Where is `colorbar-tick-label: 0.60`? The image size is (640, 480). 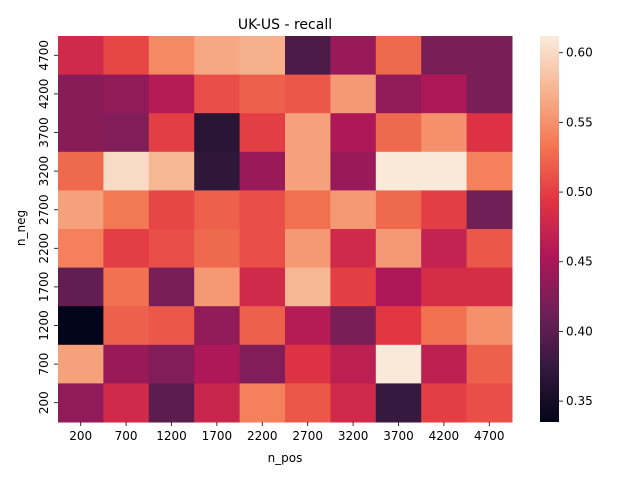 colorbar-tick-label: 0.60 is located at coordinates (579, 53).